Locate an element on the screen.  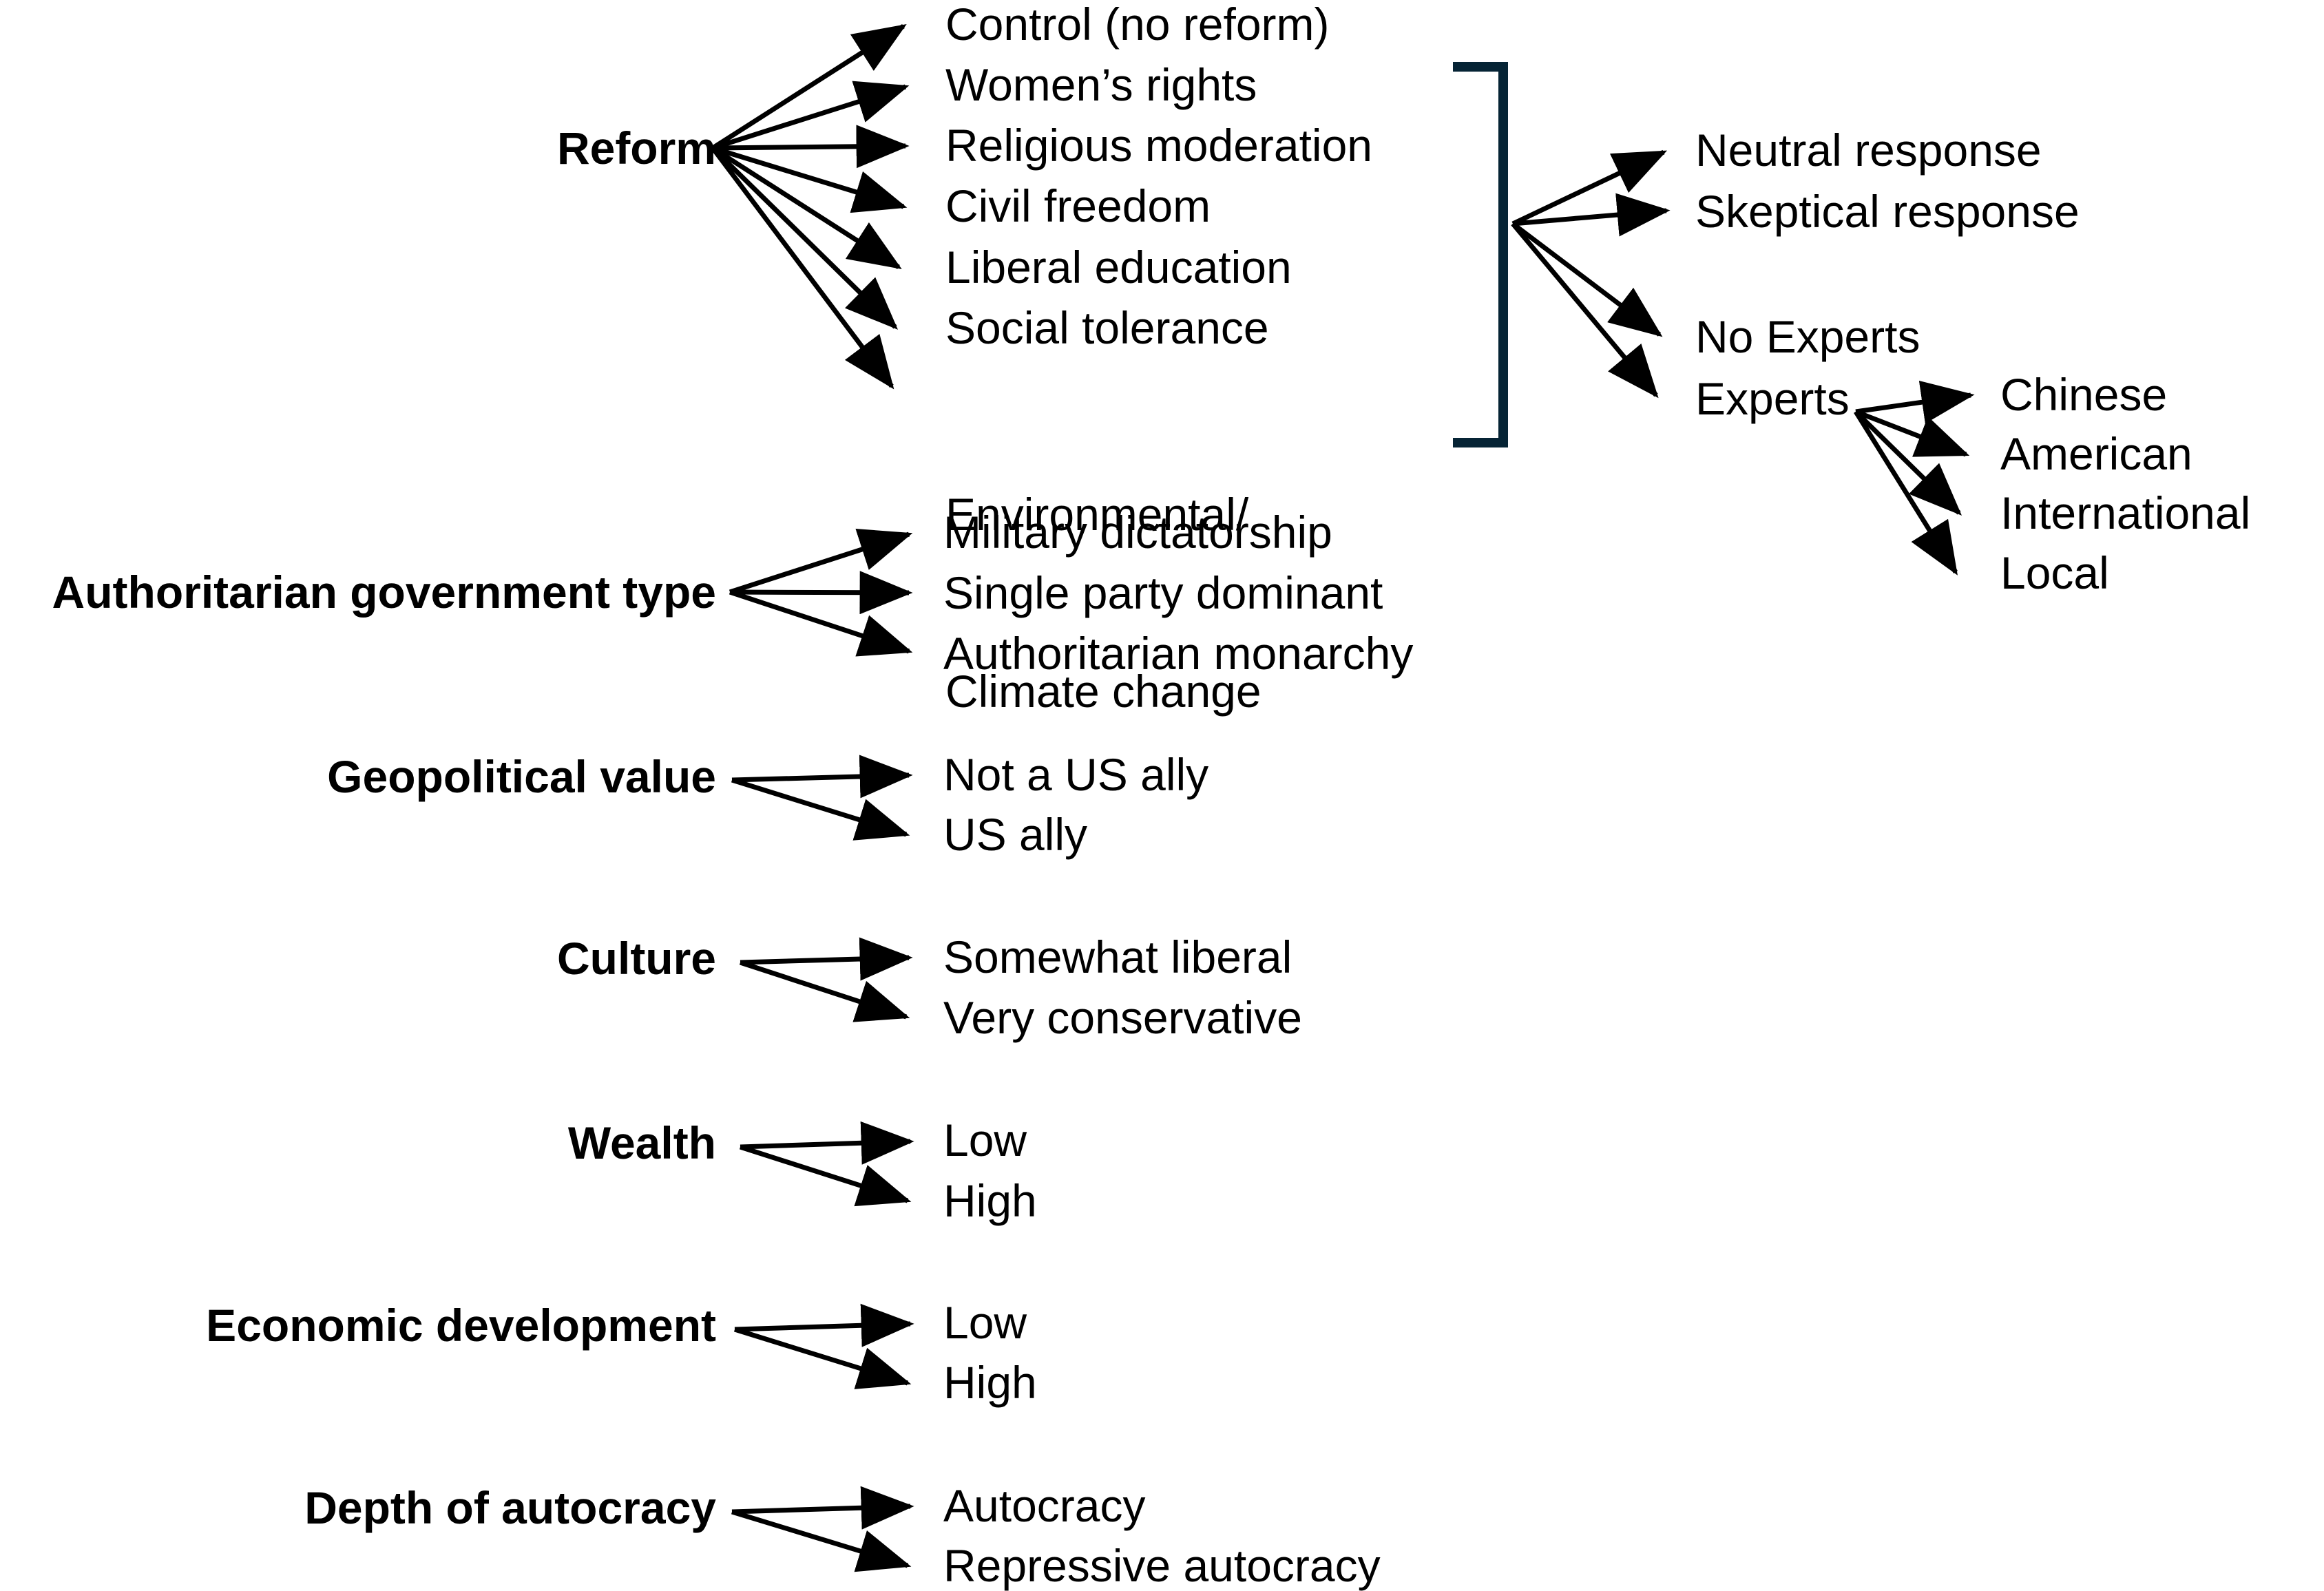
leaf-expert-chinese: Chinese is located at coordinates (2084, 394).